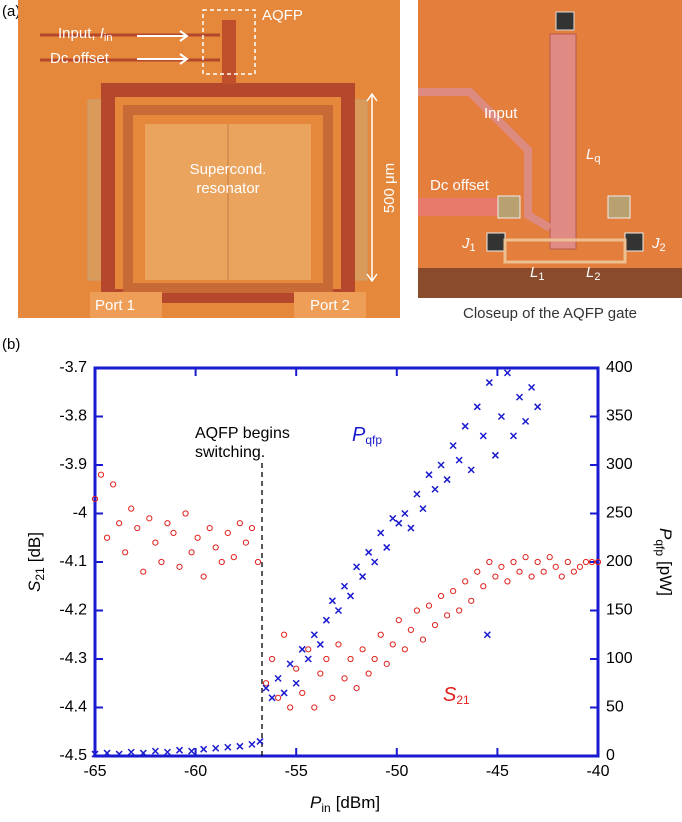 This screenshot has height=822, width=682. What do you see at coordinates (115, 305) in the screenshot?
I see `port-label: Port 1` at bounding box center [115, 305].